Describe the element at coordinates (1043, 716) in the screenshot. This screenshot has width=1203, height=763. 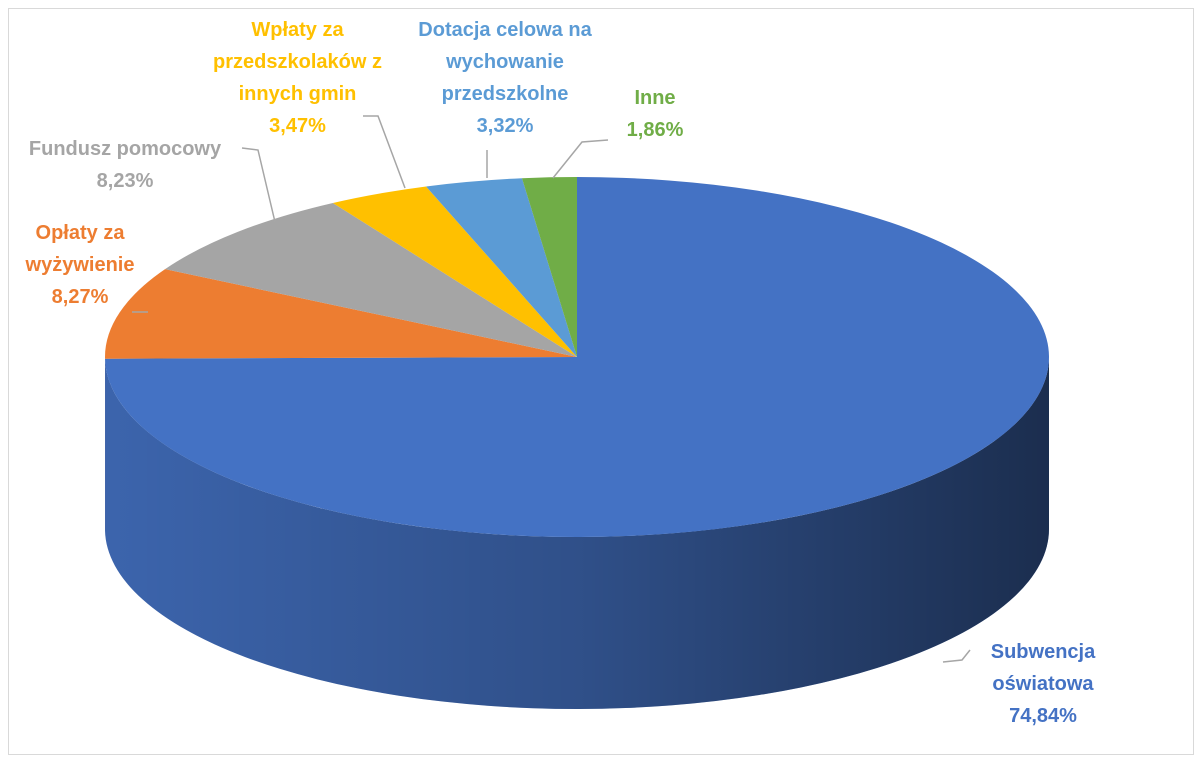
I see `value-label: 74,84%` at that location.